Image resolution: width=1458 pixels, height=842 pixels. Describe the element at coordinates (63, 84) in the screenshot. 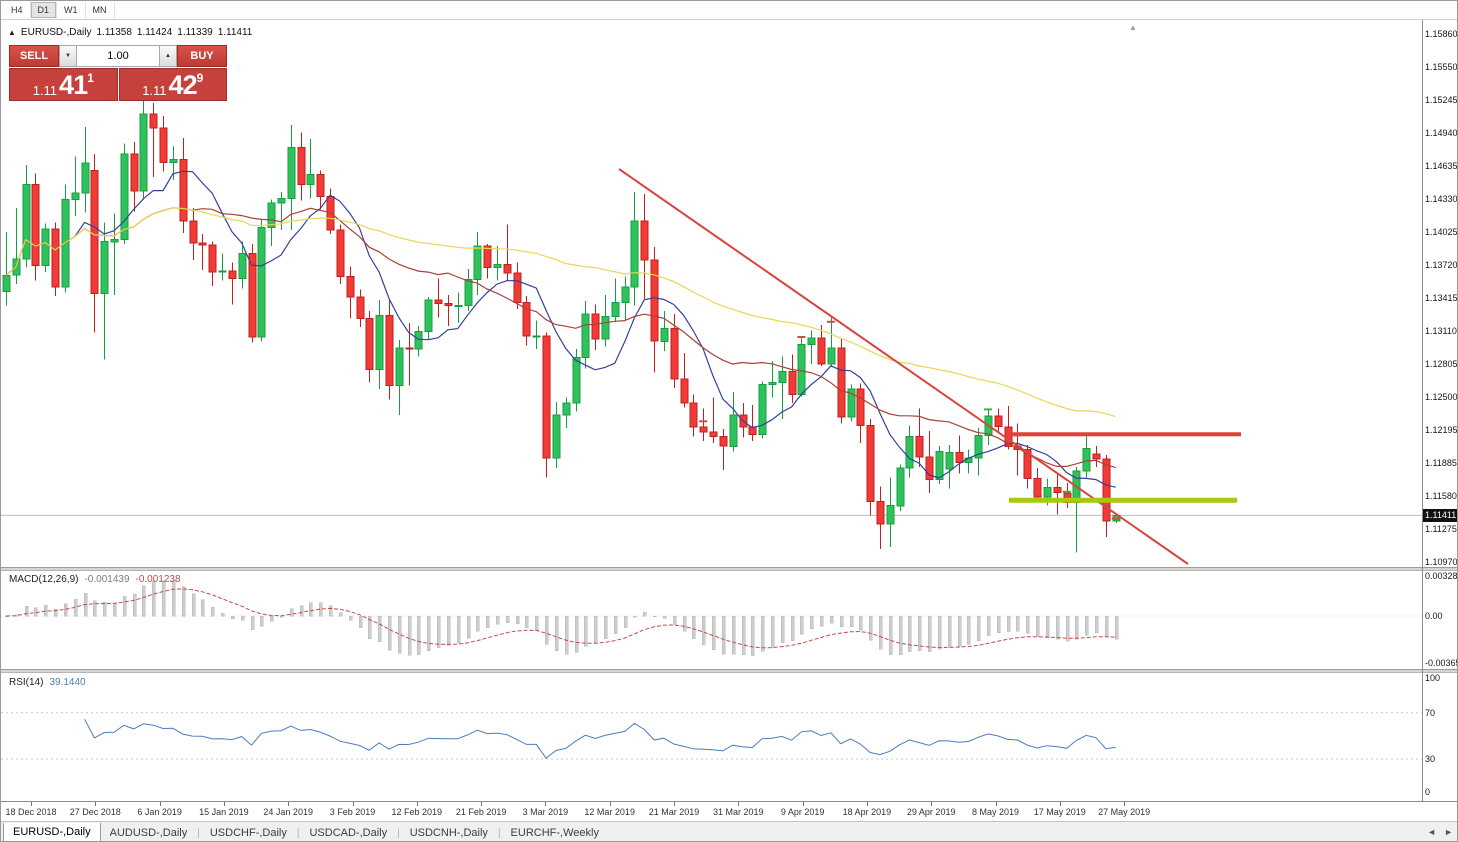

I see `sell-quote-box: 1.11 41 1` at that location.